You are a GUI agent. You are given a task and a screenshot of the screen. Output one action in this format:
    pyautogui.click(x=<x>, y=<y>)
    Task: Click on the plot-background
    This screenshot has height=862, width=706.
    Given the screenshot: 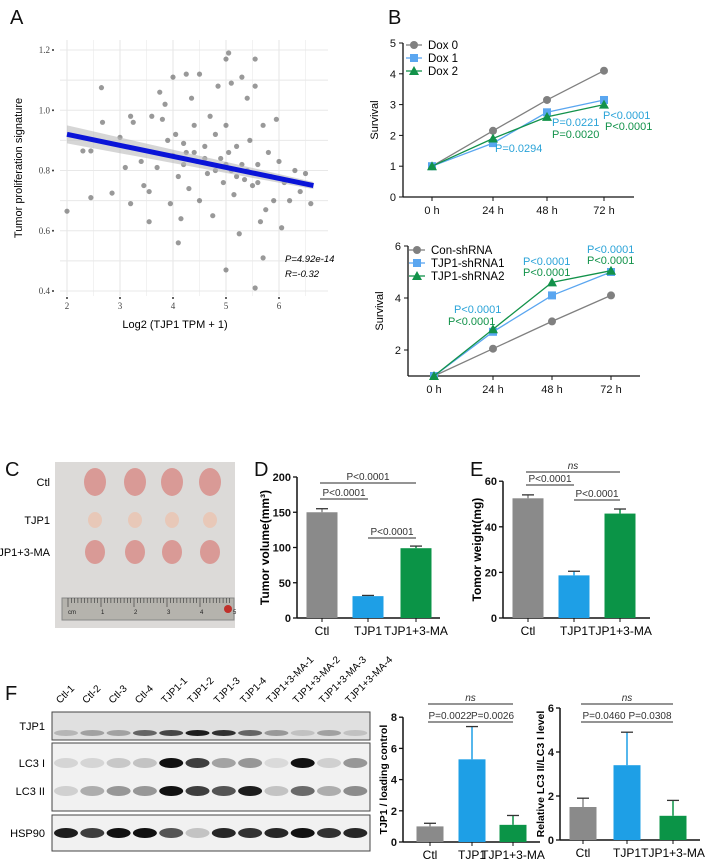 What is the action you would take?
    pyautogui.click(x=194, y=168)
    